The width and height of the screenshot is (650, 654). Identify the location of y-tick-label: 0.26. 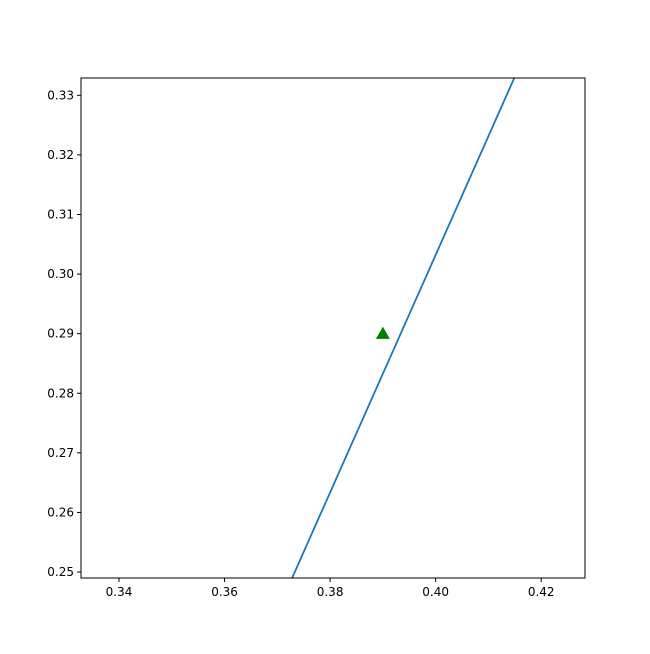
(60, 512).